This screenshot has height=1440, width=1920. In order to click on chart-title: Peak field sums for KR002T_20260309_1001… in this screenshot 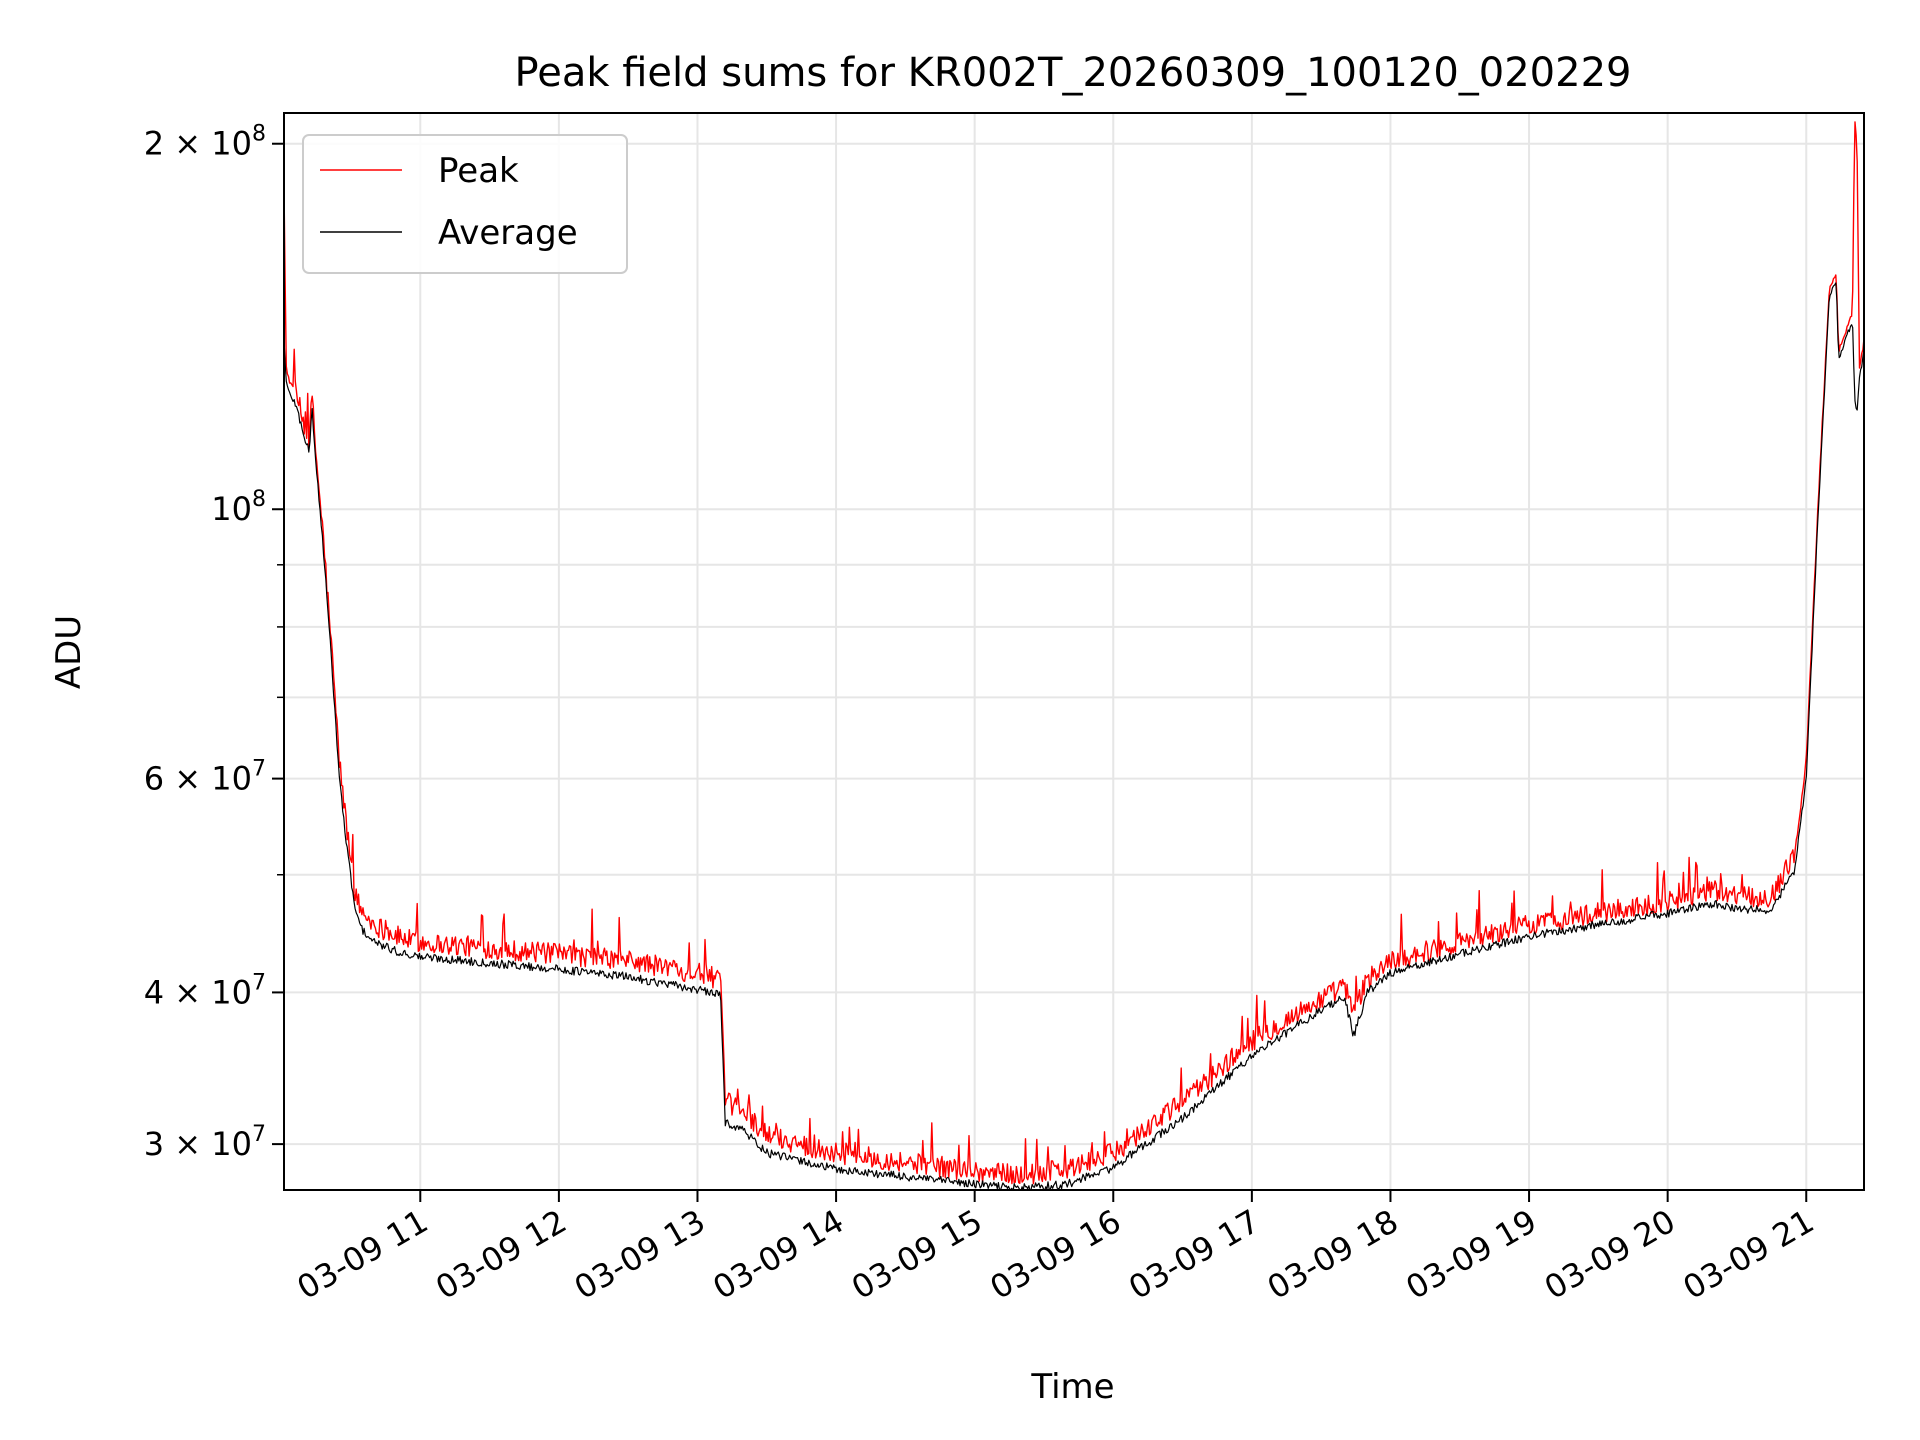, I will do `click(1073, 73)`.